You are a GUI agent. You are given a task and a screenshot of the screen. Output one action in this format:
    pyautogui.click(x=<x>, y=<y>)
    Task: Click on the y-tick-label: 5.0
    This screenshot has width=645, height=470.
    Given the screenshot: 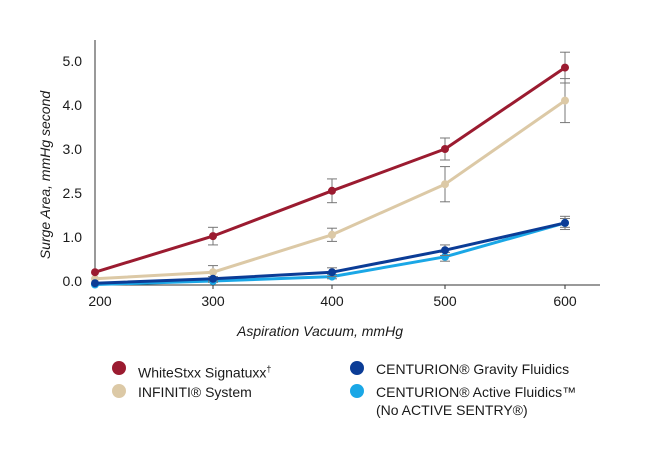 What is the action you would take?
    pyautogui.click(x=73, y=61)
    